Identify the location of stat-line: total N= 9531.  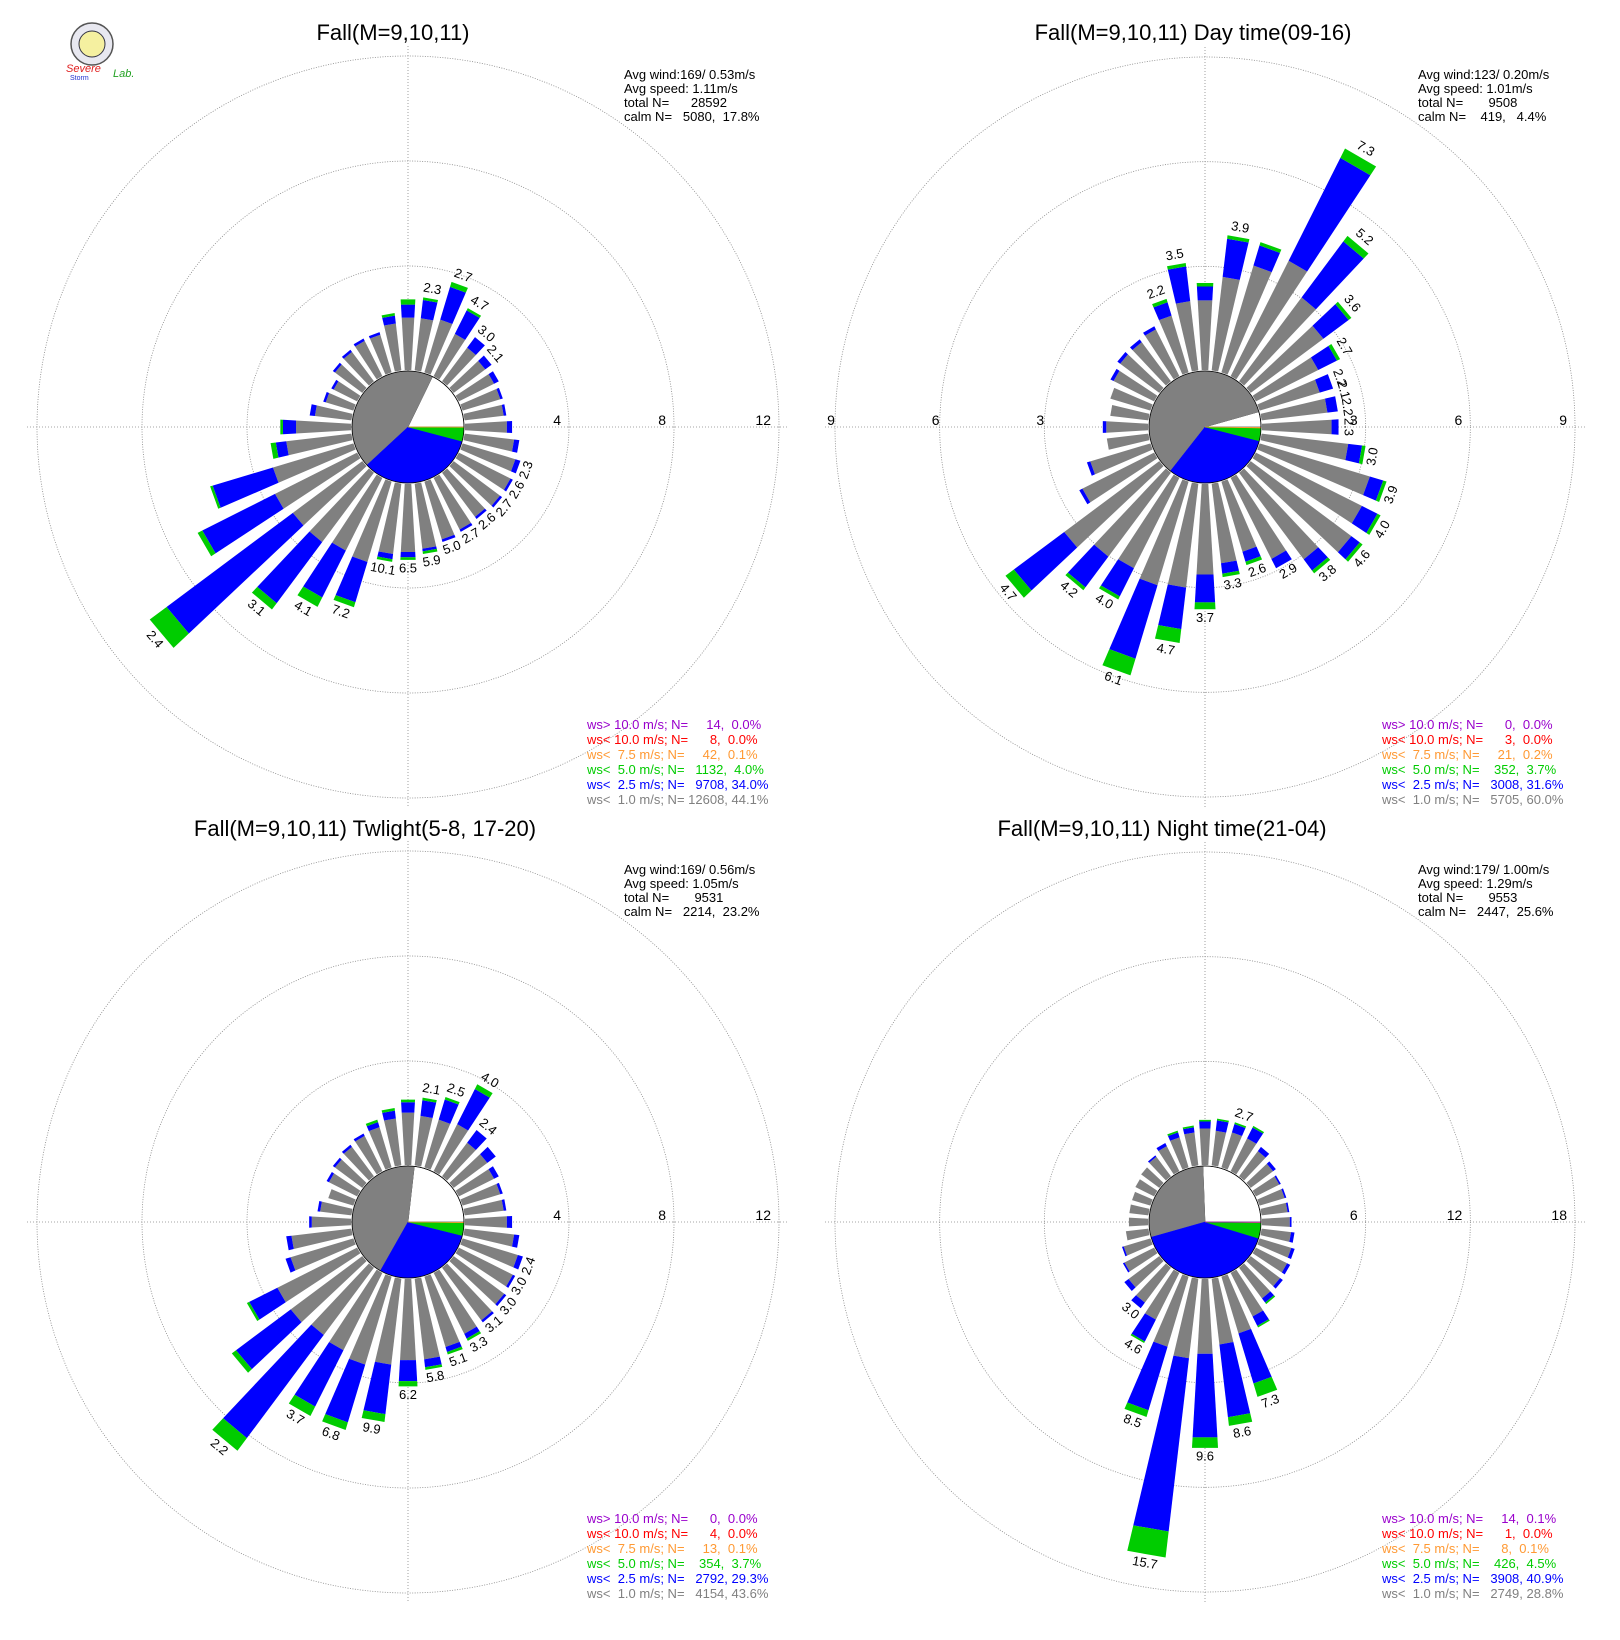
(673, 897).